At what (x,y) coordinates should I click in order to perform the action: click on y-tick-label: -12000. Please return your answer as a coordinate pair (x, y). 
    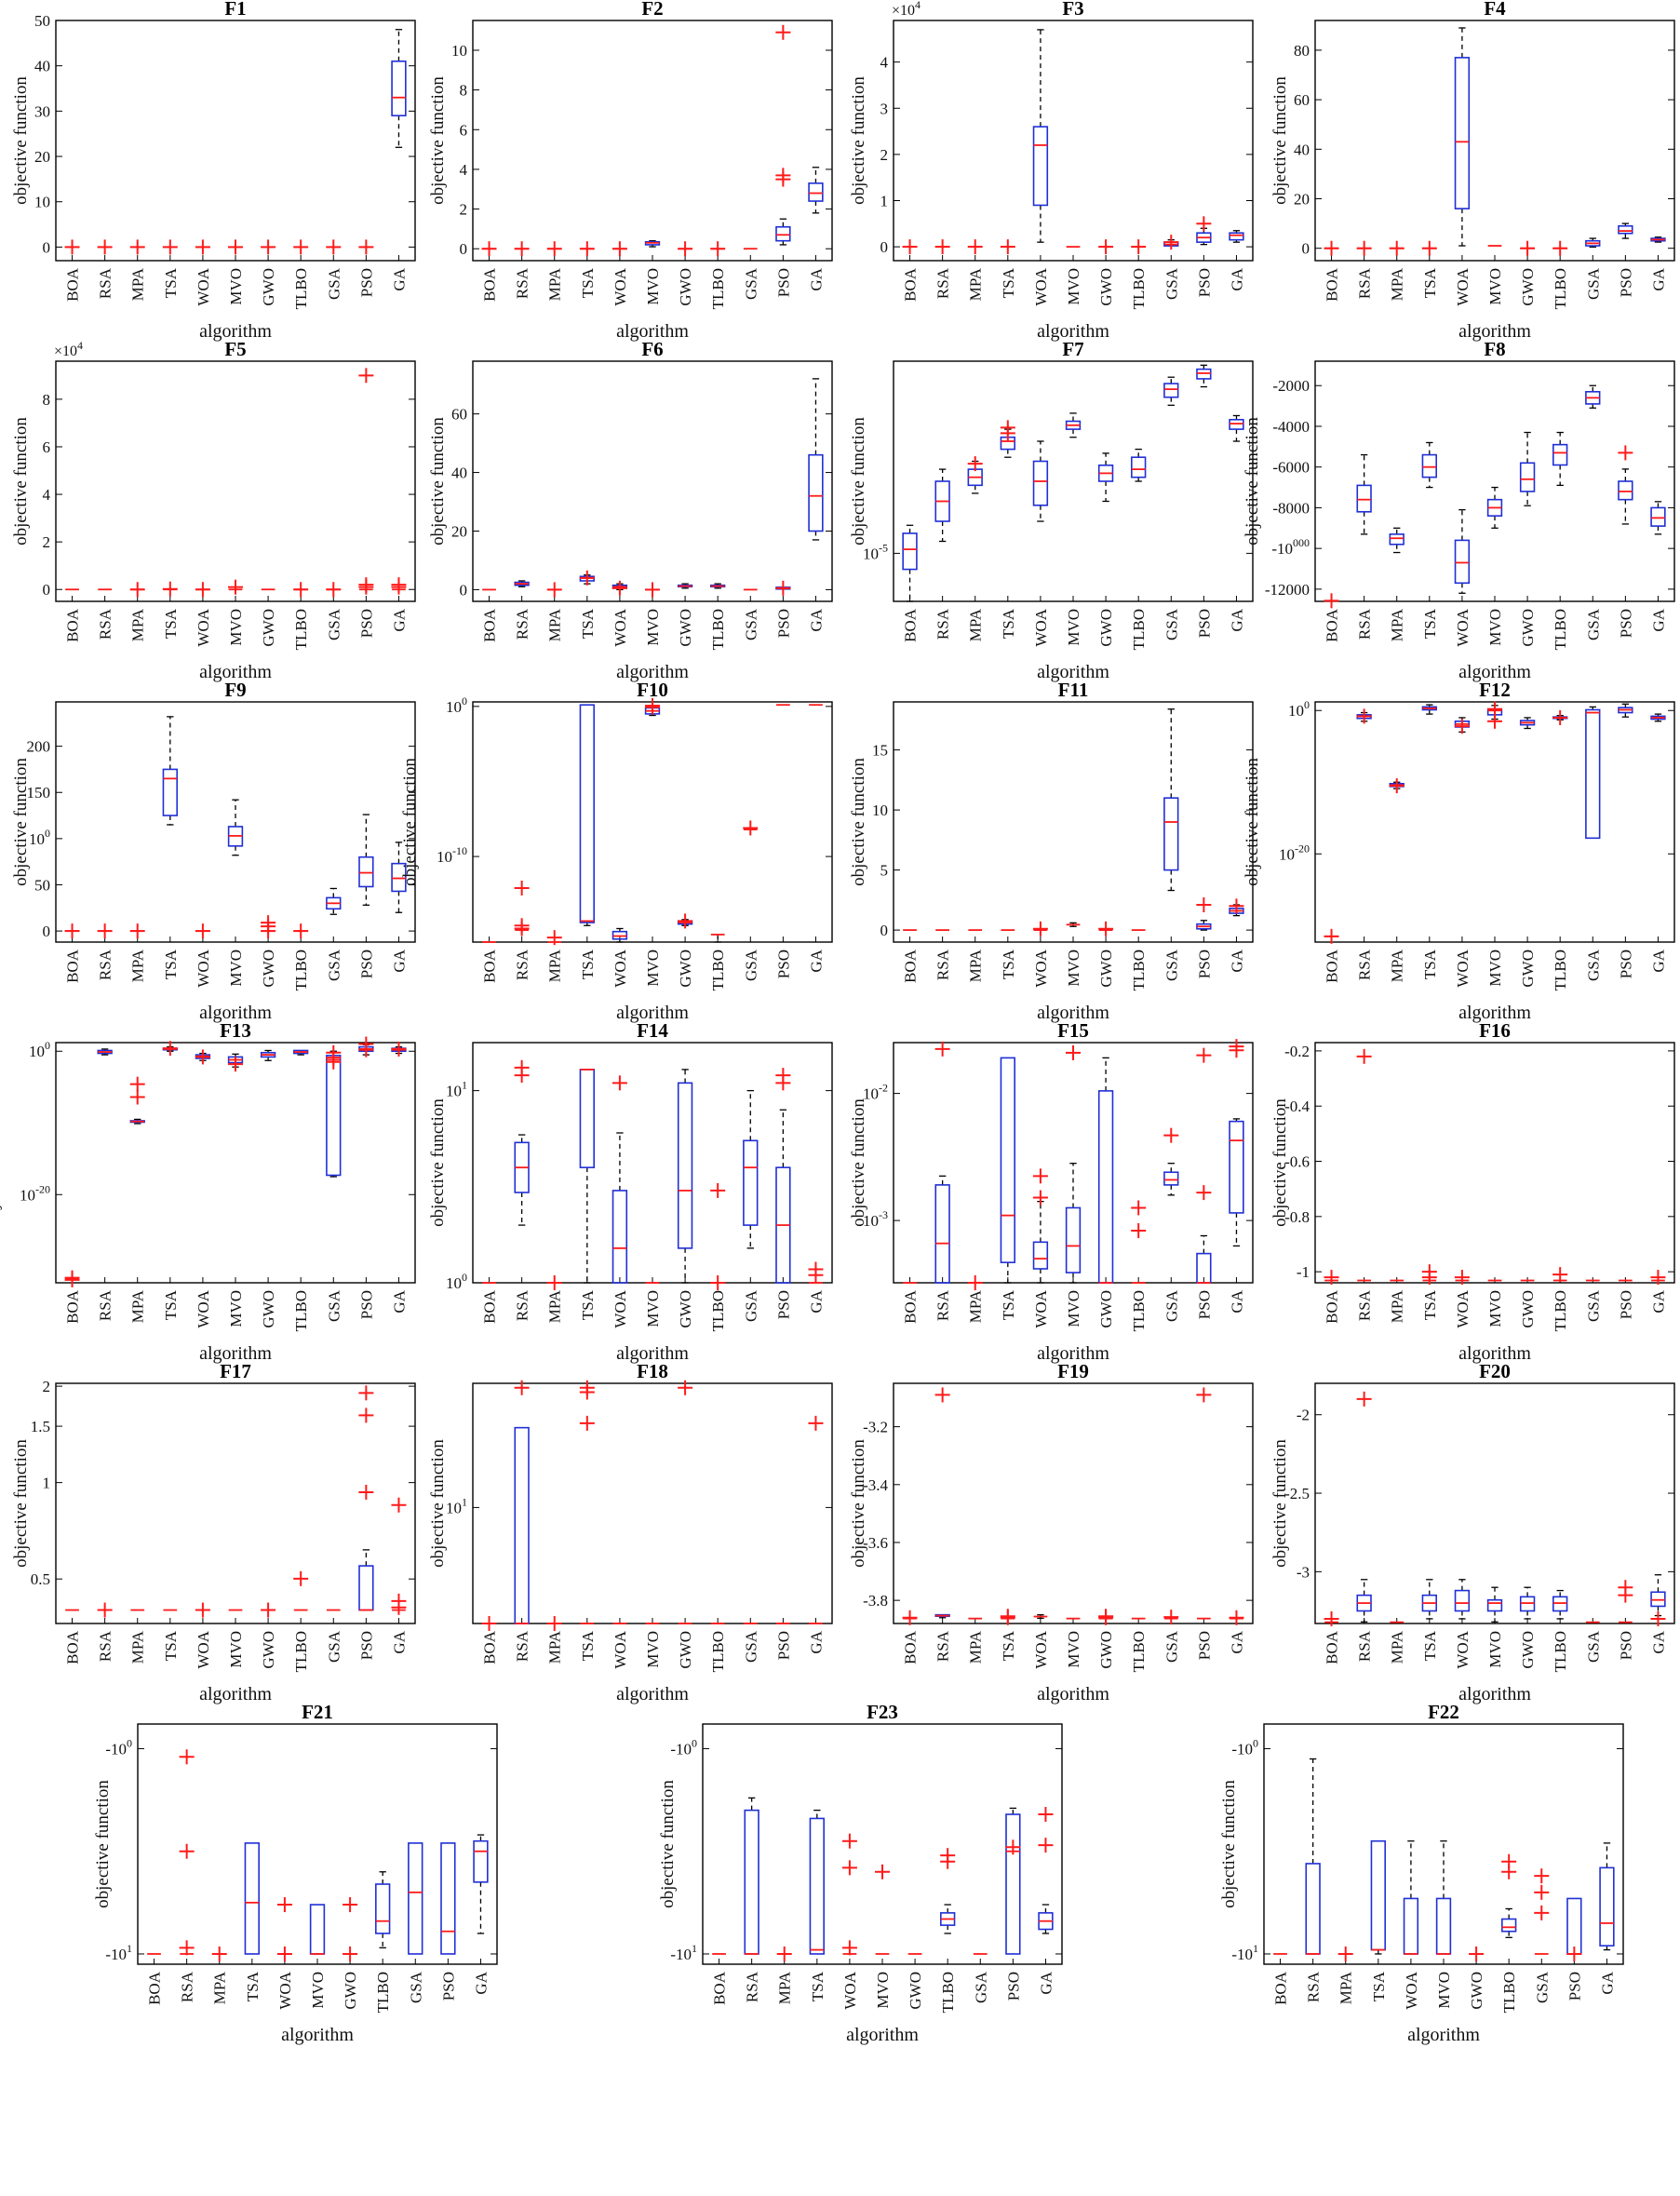
    Looking at the image, I should click on (1287, 590).